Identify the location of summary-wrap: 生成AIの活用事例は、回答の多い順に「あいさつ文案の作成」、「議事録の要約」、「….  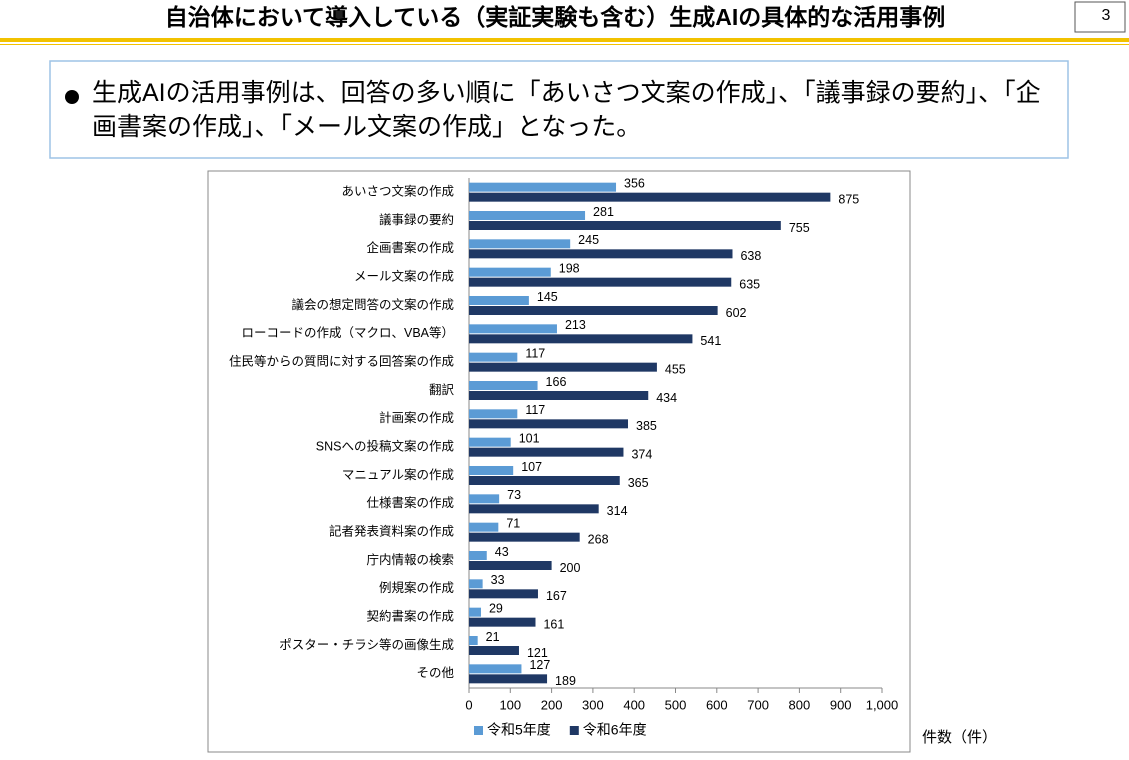
(566, 110).